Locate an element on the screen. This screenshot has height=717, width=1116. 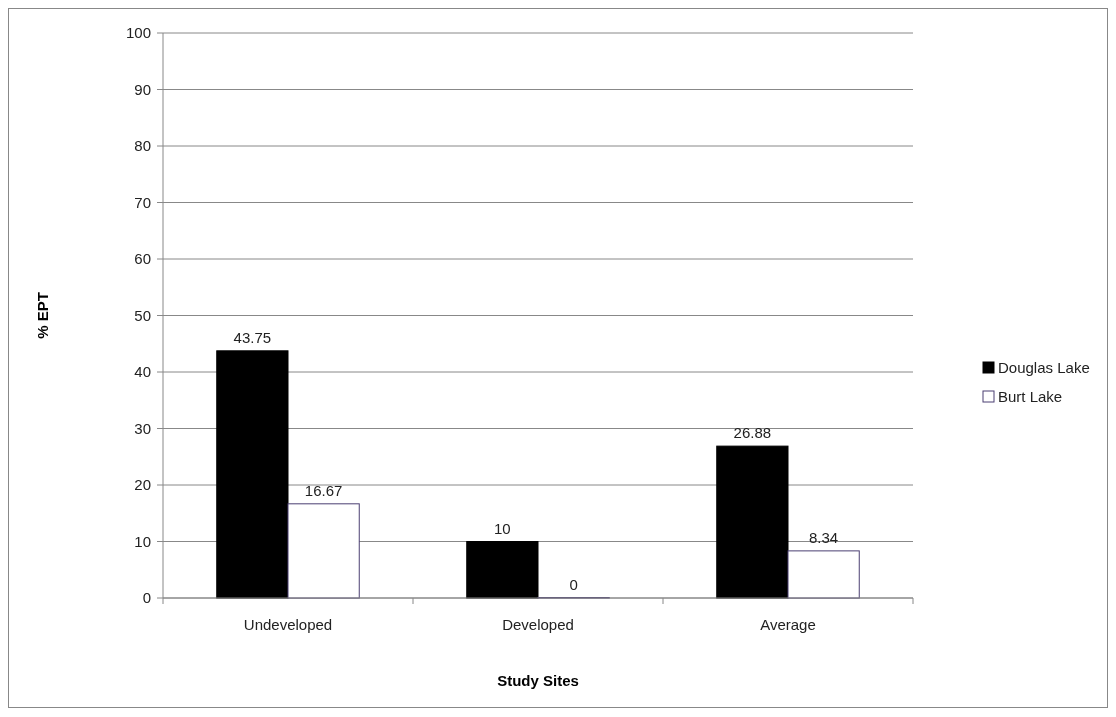
y-tick-label: 50 is located at coordinates (142, 315).